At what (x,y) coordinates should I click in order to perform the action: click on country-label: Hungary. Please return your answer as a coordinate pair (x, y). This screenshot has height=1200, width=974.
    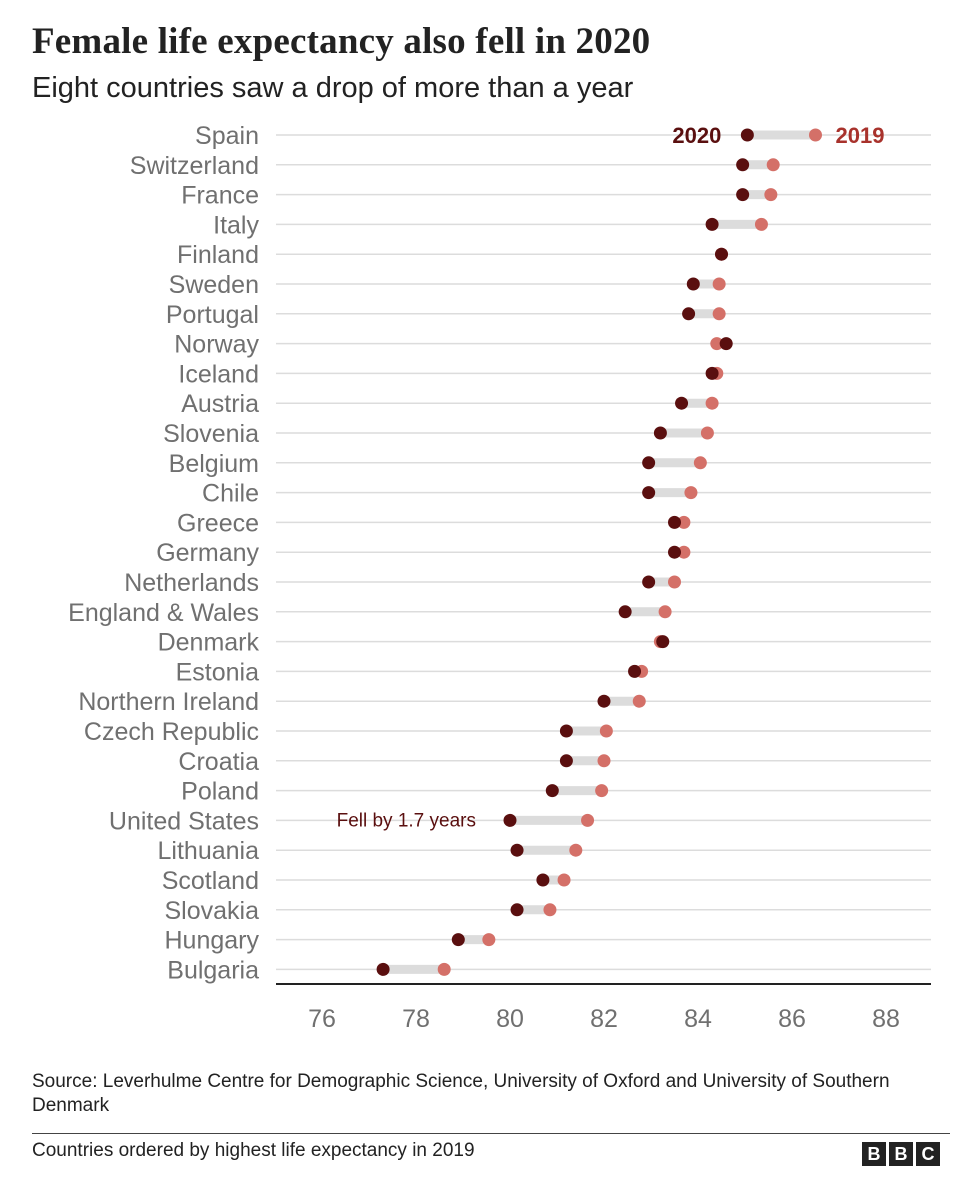
    Looking at the image, I should click on (212, 941).